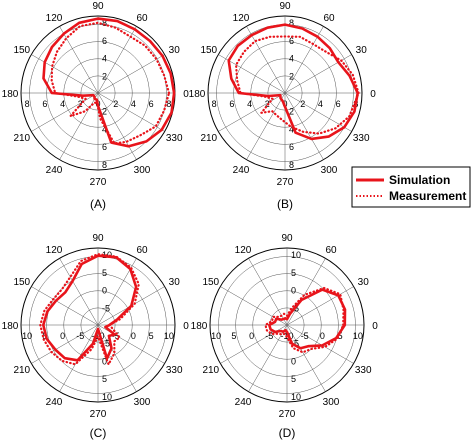  I want to click on legend-box, so click(411, 187).